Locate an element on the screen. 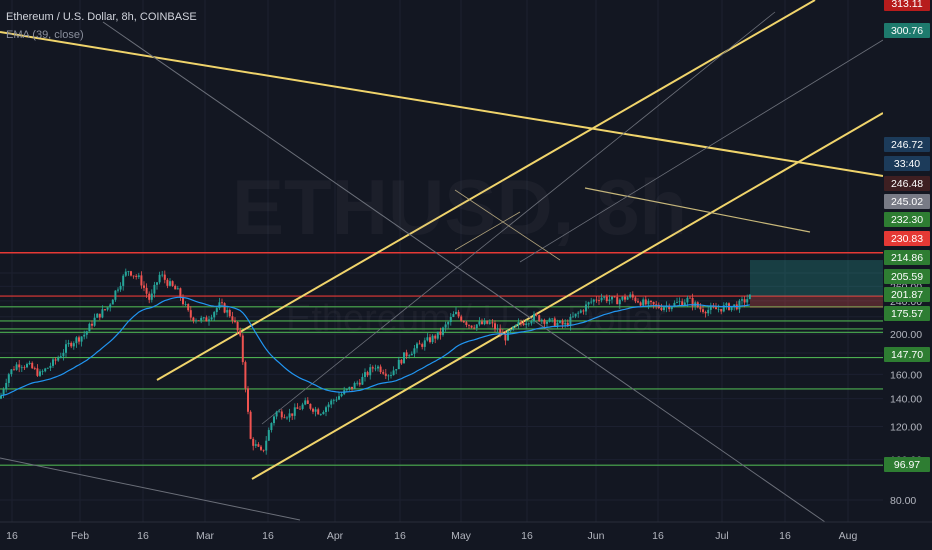 The height and width of the screenshot is (550, 932). time-axis: 16 Feb 16 Mar 16 Apr 16 May 16 Jun 16 Jul 16 Aug is located at coordinates (431, 536).